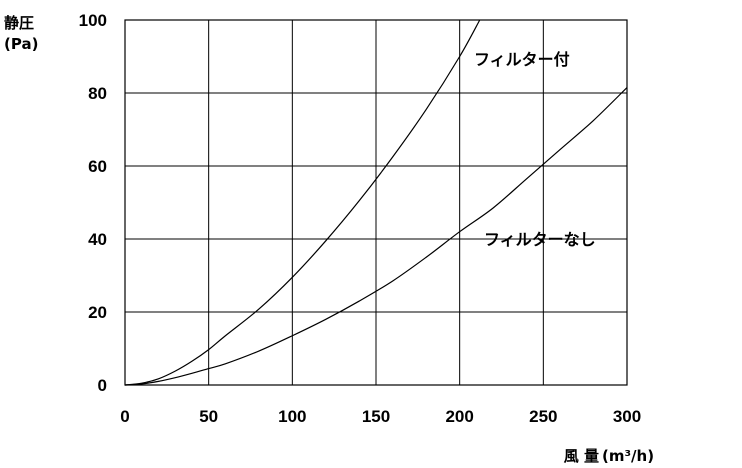 The width and height of the screenshot is (742, 468). Describe the element at coordinates (540, 239) in the screenshot. I see `series-label-no-filter: フィルターなし` at that location.